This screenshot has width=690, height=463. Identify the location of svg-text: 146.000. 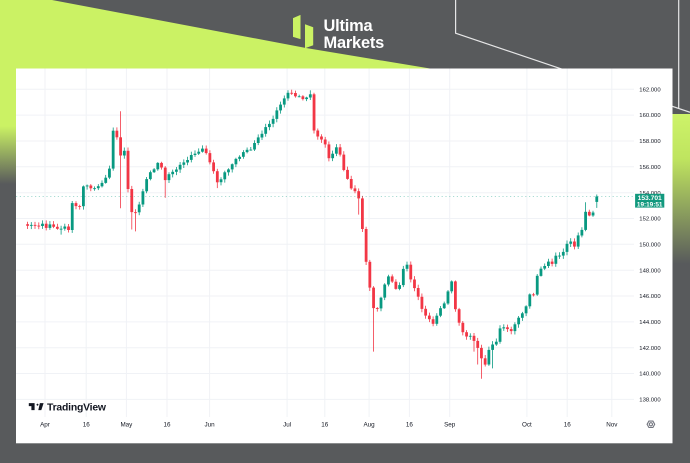
(650, 297).